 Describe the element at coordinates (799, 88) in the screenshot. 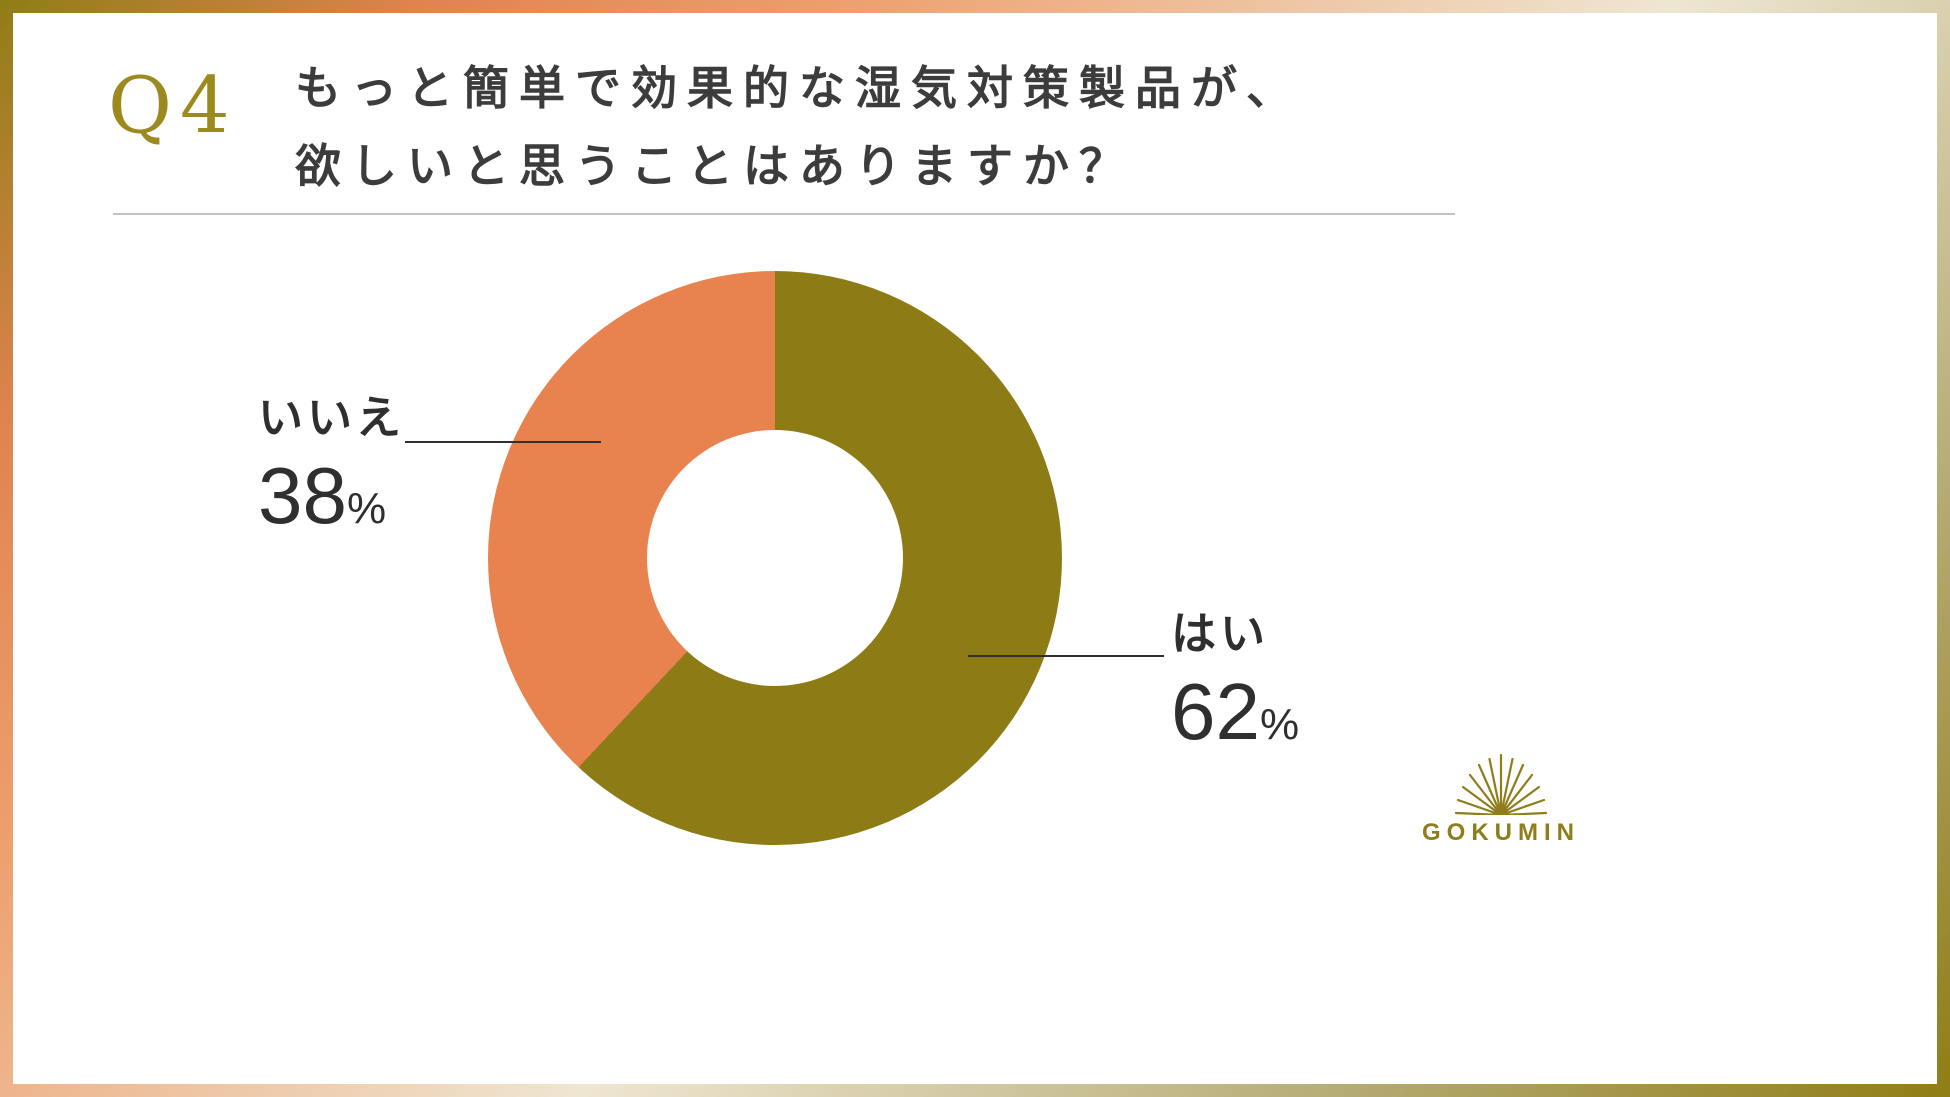

I see `question-title-line1: もっと簡単で効果的な湿気対策製品が、` at that location.